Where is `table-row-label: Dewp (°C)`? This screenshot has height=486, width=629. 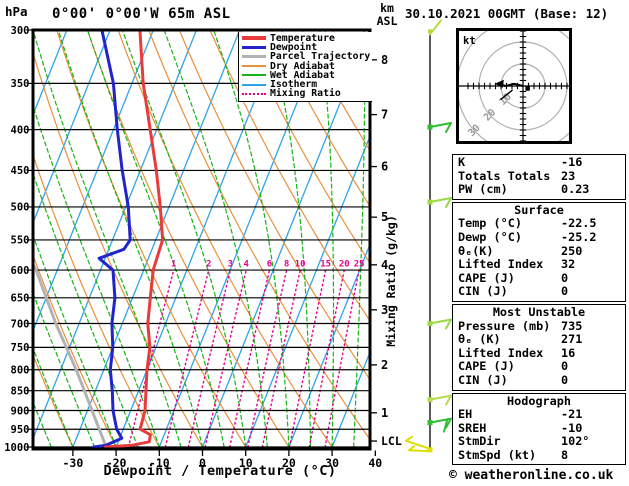
table-row-label: Dewp (°C) is located at coordinates (490, 236).